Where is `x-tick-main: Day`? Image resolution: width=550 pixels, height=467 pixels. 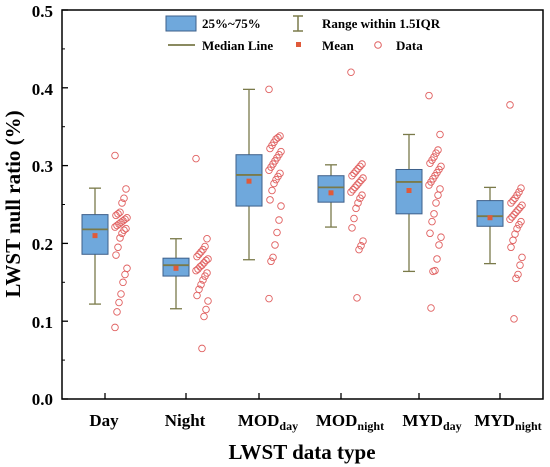
x-tick-main: Day is located at coordinates (104, 420).